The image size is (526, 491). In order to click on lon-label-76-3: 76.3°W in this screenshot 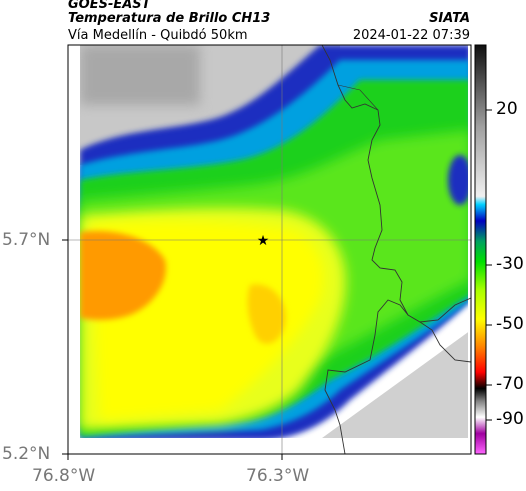, I will do `click(278, 476)`.